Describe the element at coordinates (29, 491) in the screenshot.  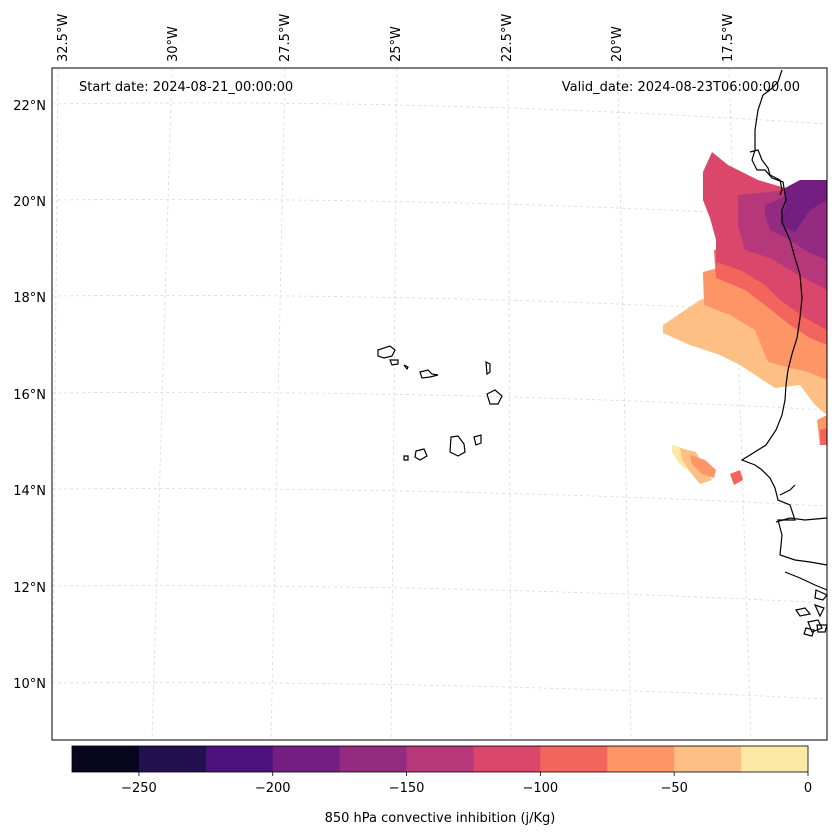
I see `lat-label: 14°N` at that location.